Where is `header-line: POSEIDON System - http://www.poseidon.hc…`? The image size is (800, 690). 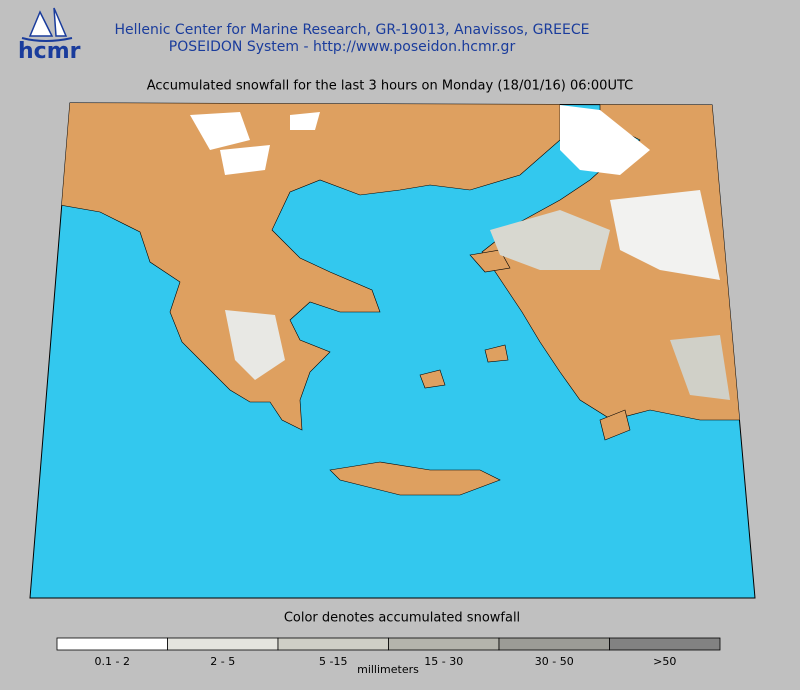 header-line: POSEIDON System - http://www.poseidon.hc… is located at coordinates (342, 47).